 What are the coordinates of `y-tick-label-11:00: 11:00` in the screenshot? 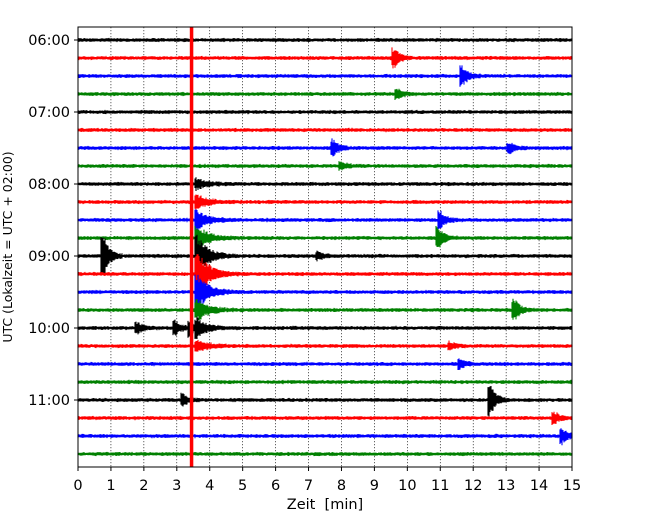 It's located at (49, 401).